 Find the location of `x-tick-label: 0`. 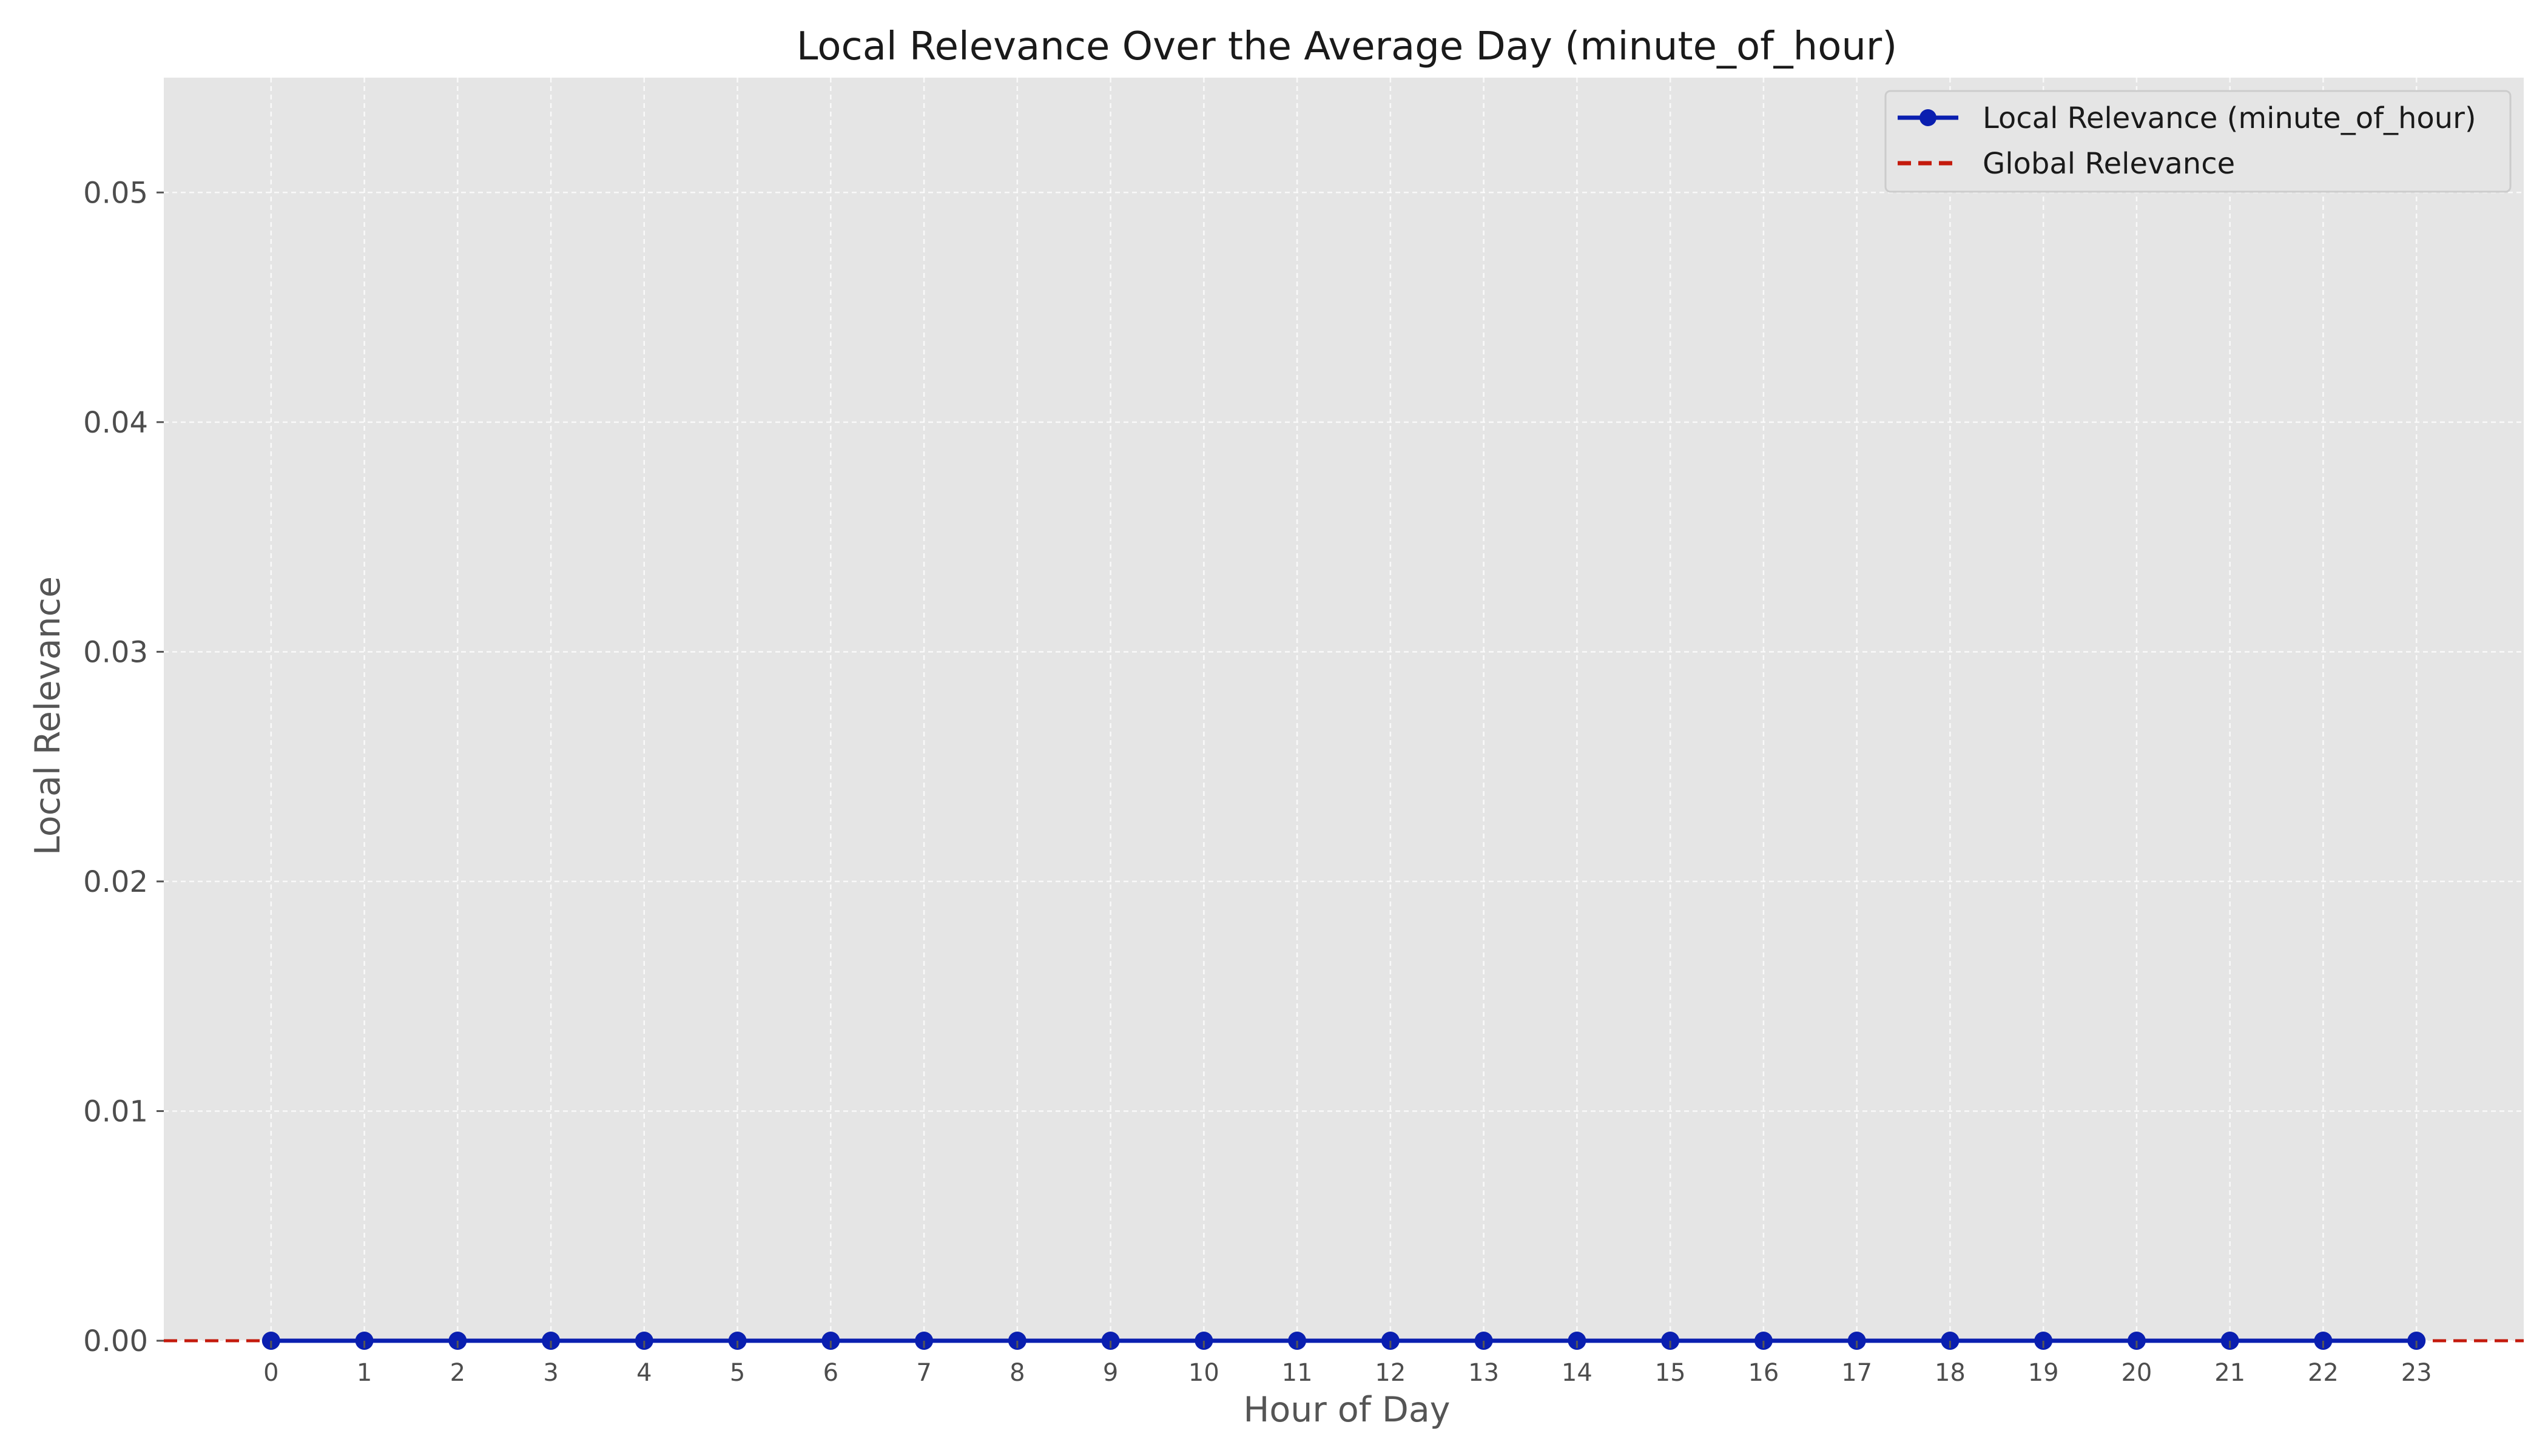

x-tick-label: 0 is located at coordinates (270, 1373).